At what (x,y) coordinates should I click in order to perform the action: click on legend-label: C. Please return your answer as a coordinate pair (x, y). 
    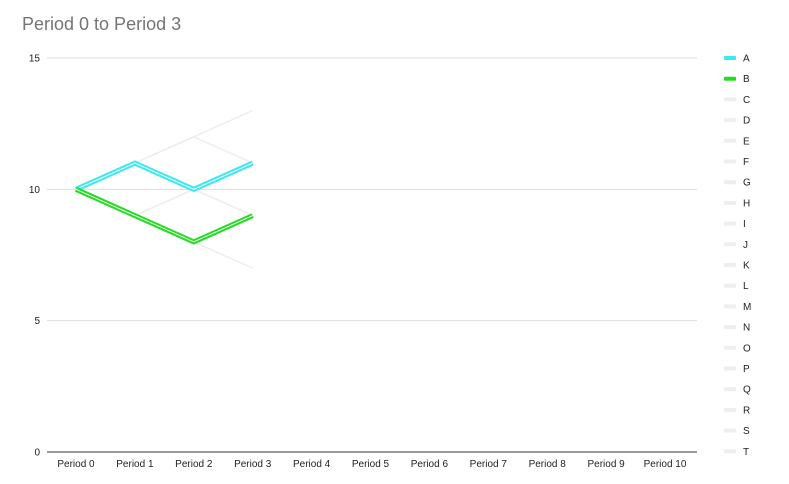
    Looking at the image, I should click on (746, 100).